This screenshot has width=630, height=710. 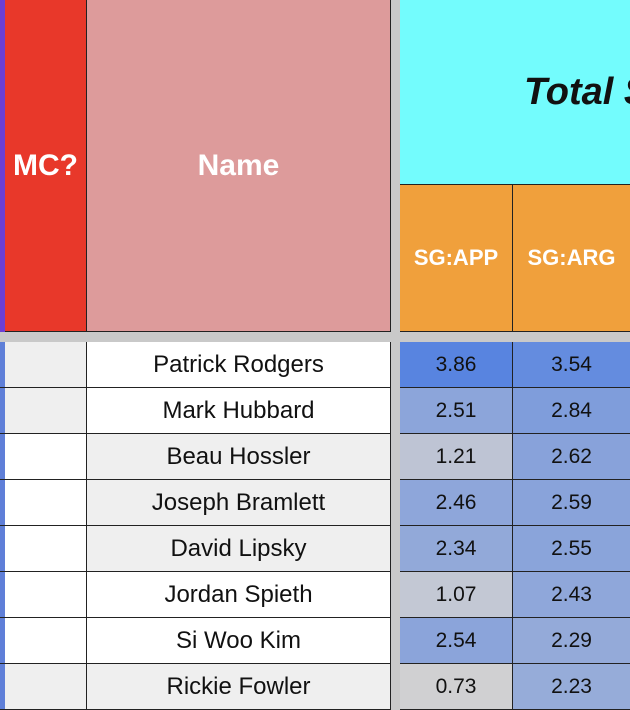 What do you see at coordinates (571, 503) in the screenshot?
I see `sg-arg-value: 2.59` at bounding box center [571, 503].